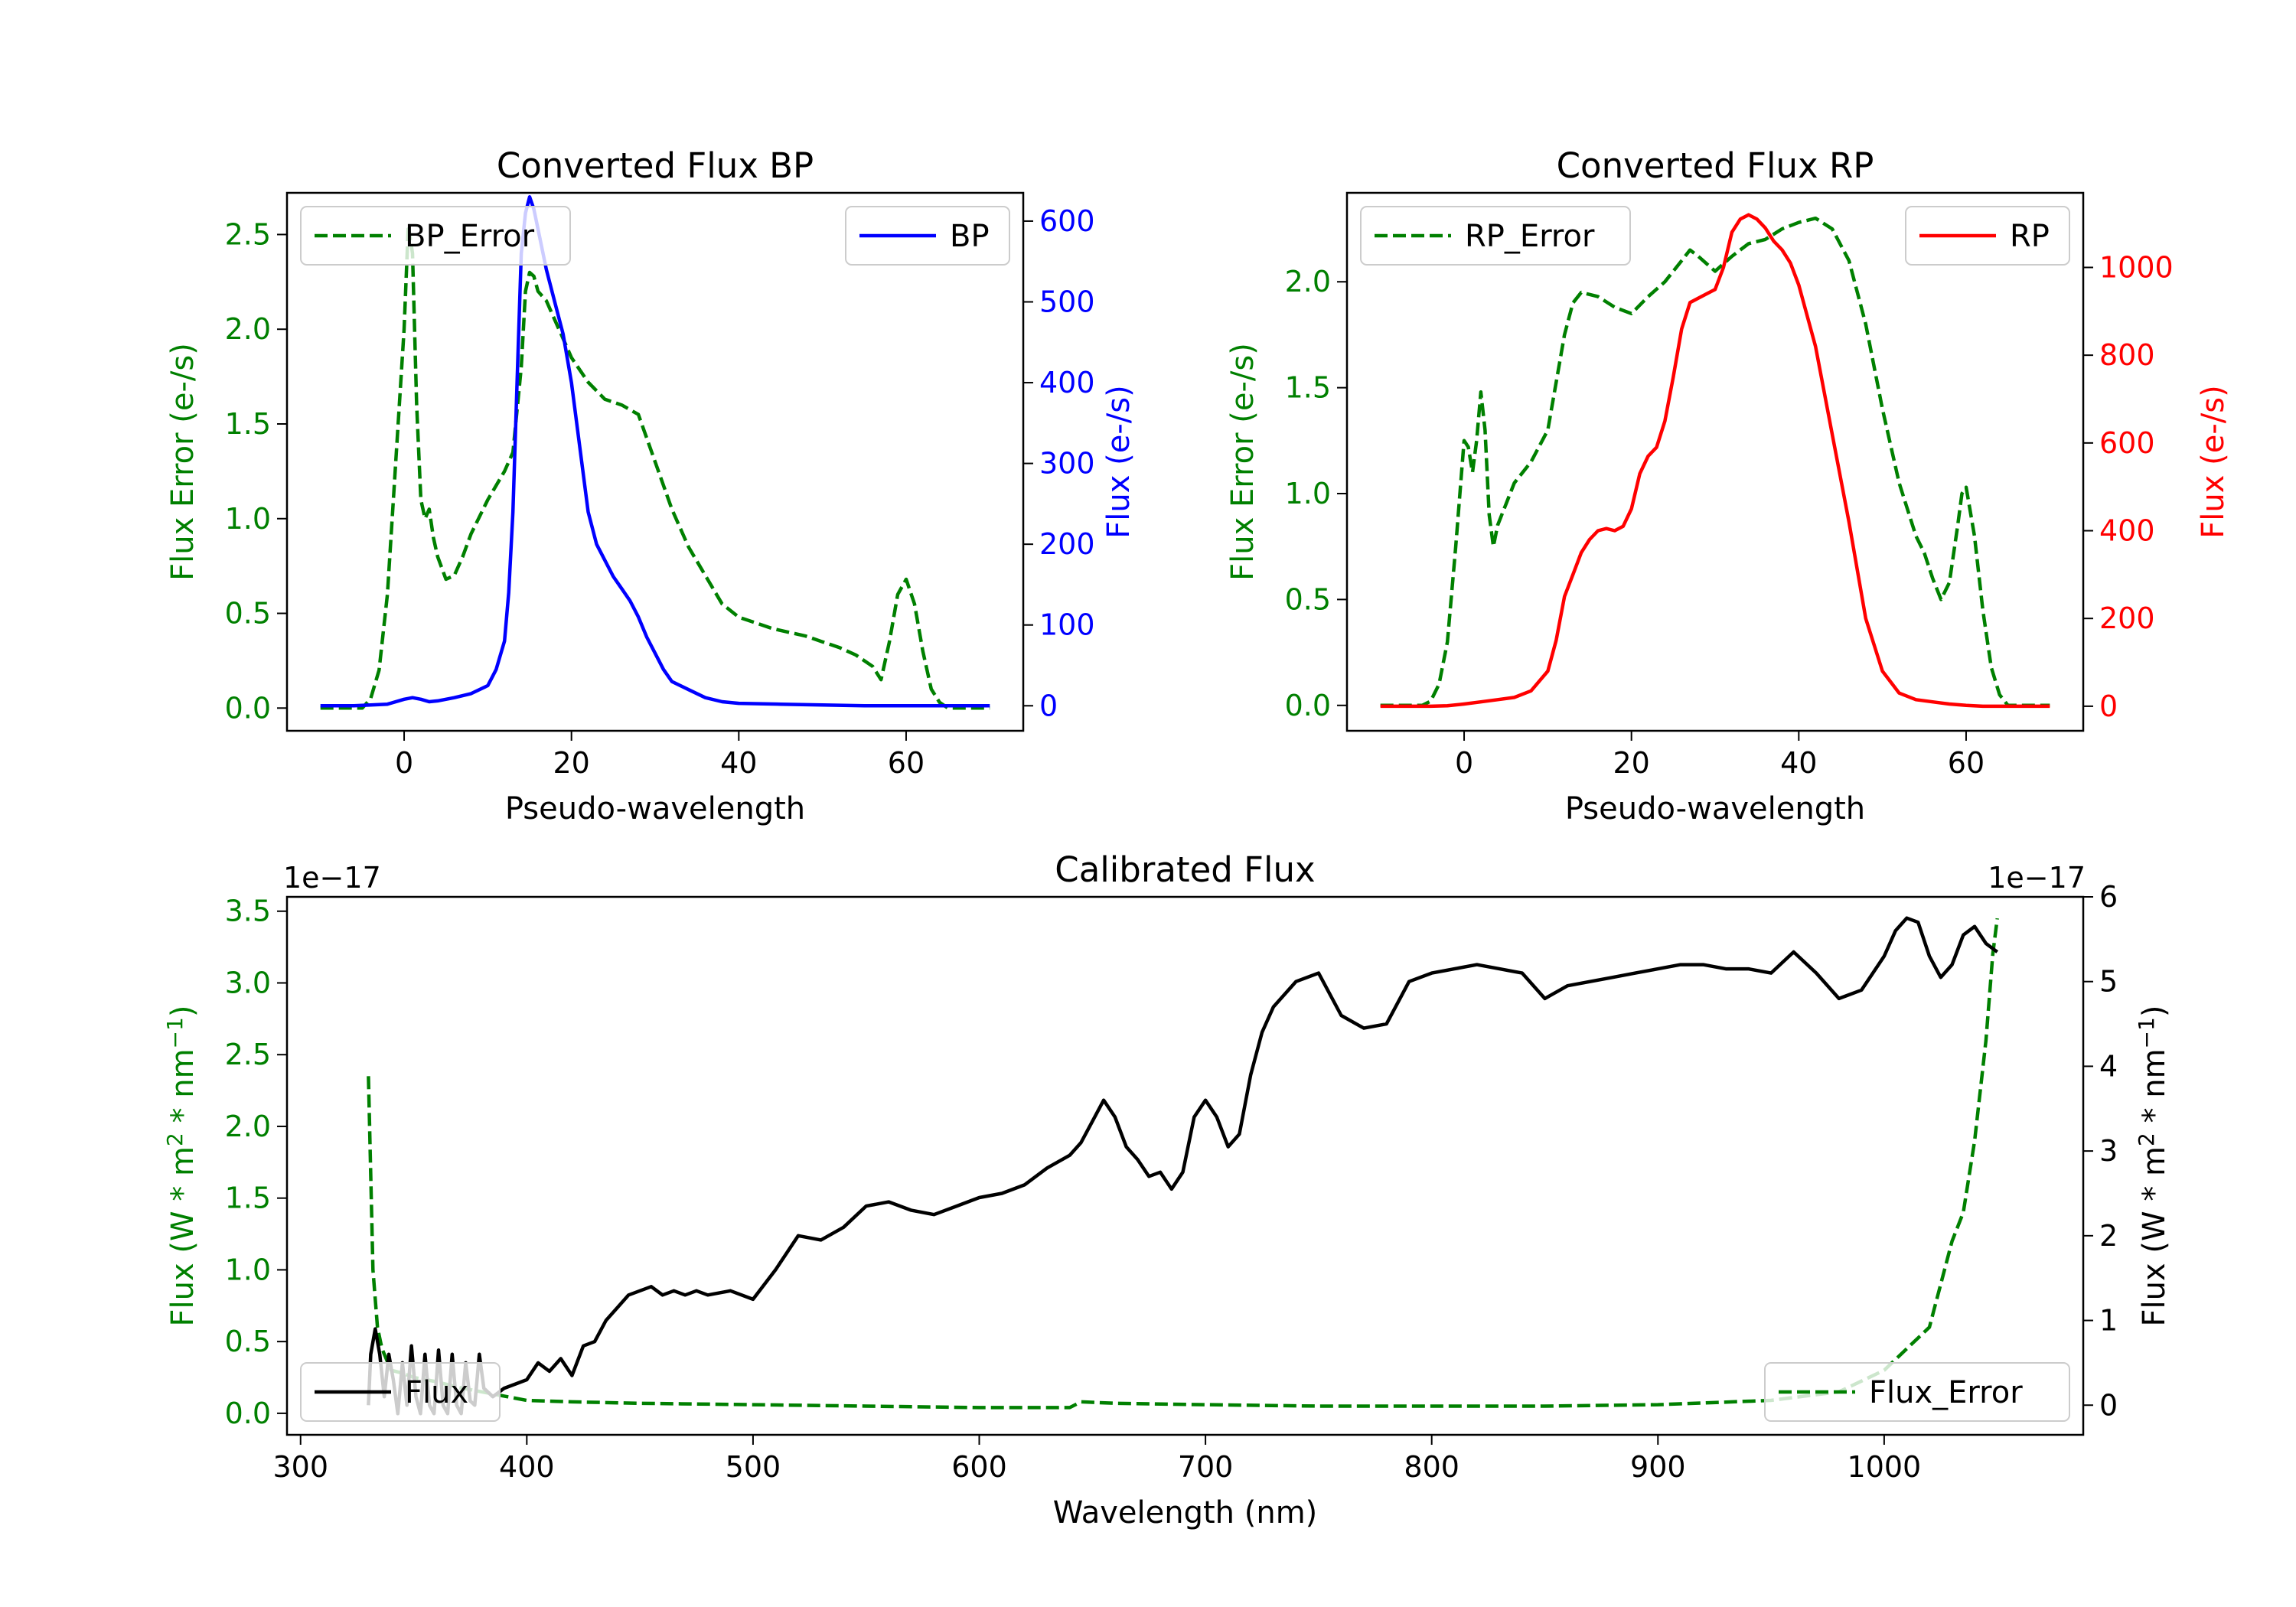  I want to click on series-line-bp, so click(655, 451).